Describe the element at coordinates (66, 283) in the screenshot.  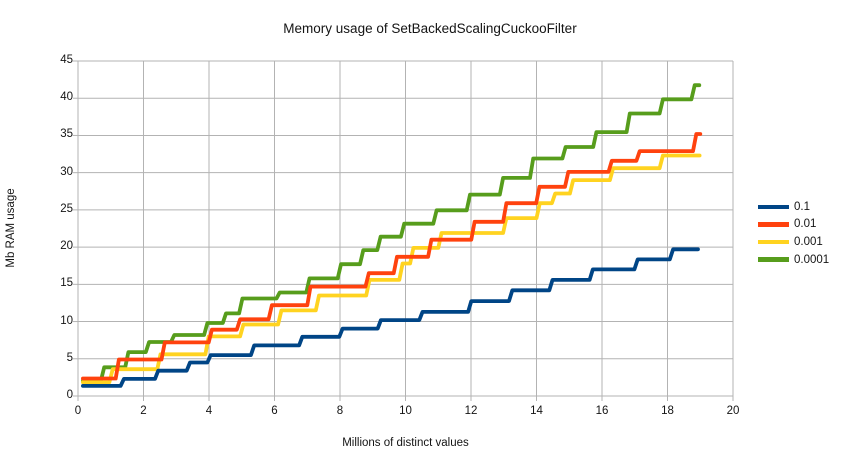
I see `y-tick-label: 15` at that location.